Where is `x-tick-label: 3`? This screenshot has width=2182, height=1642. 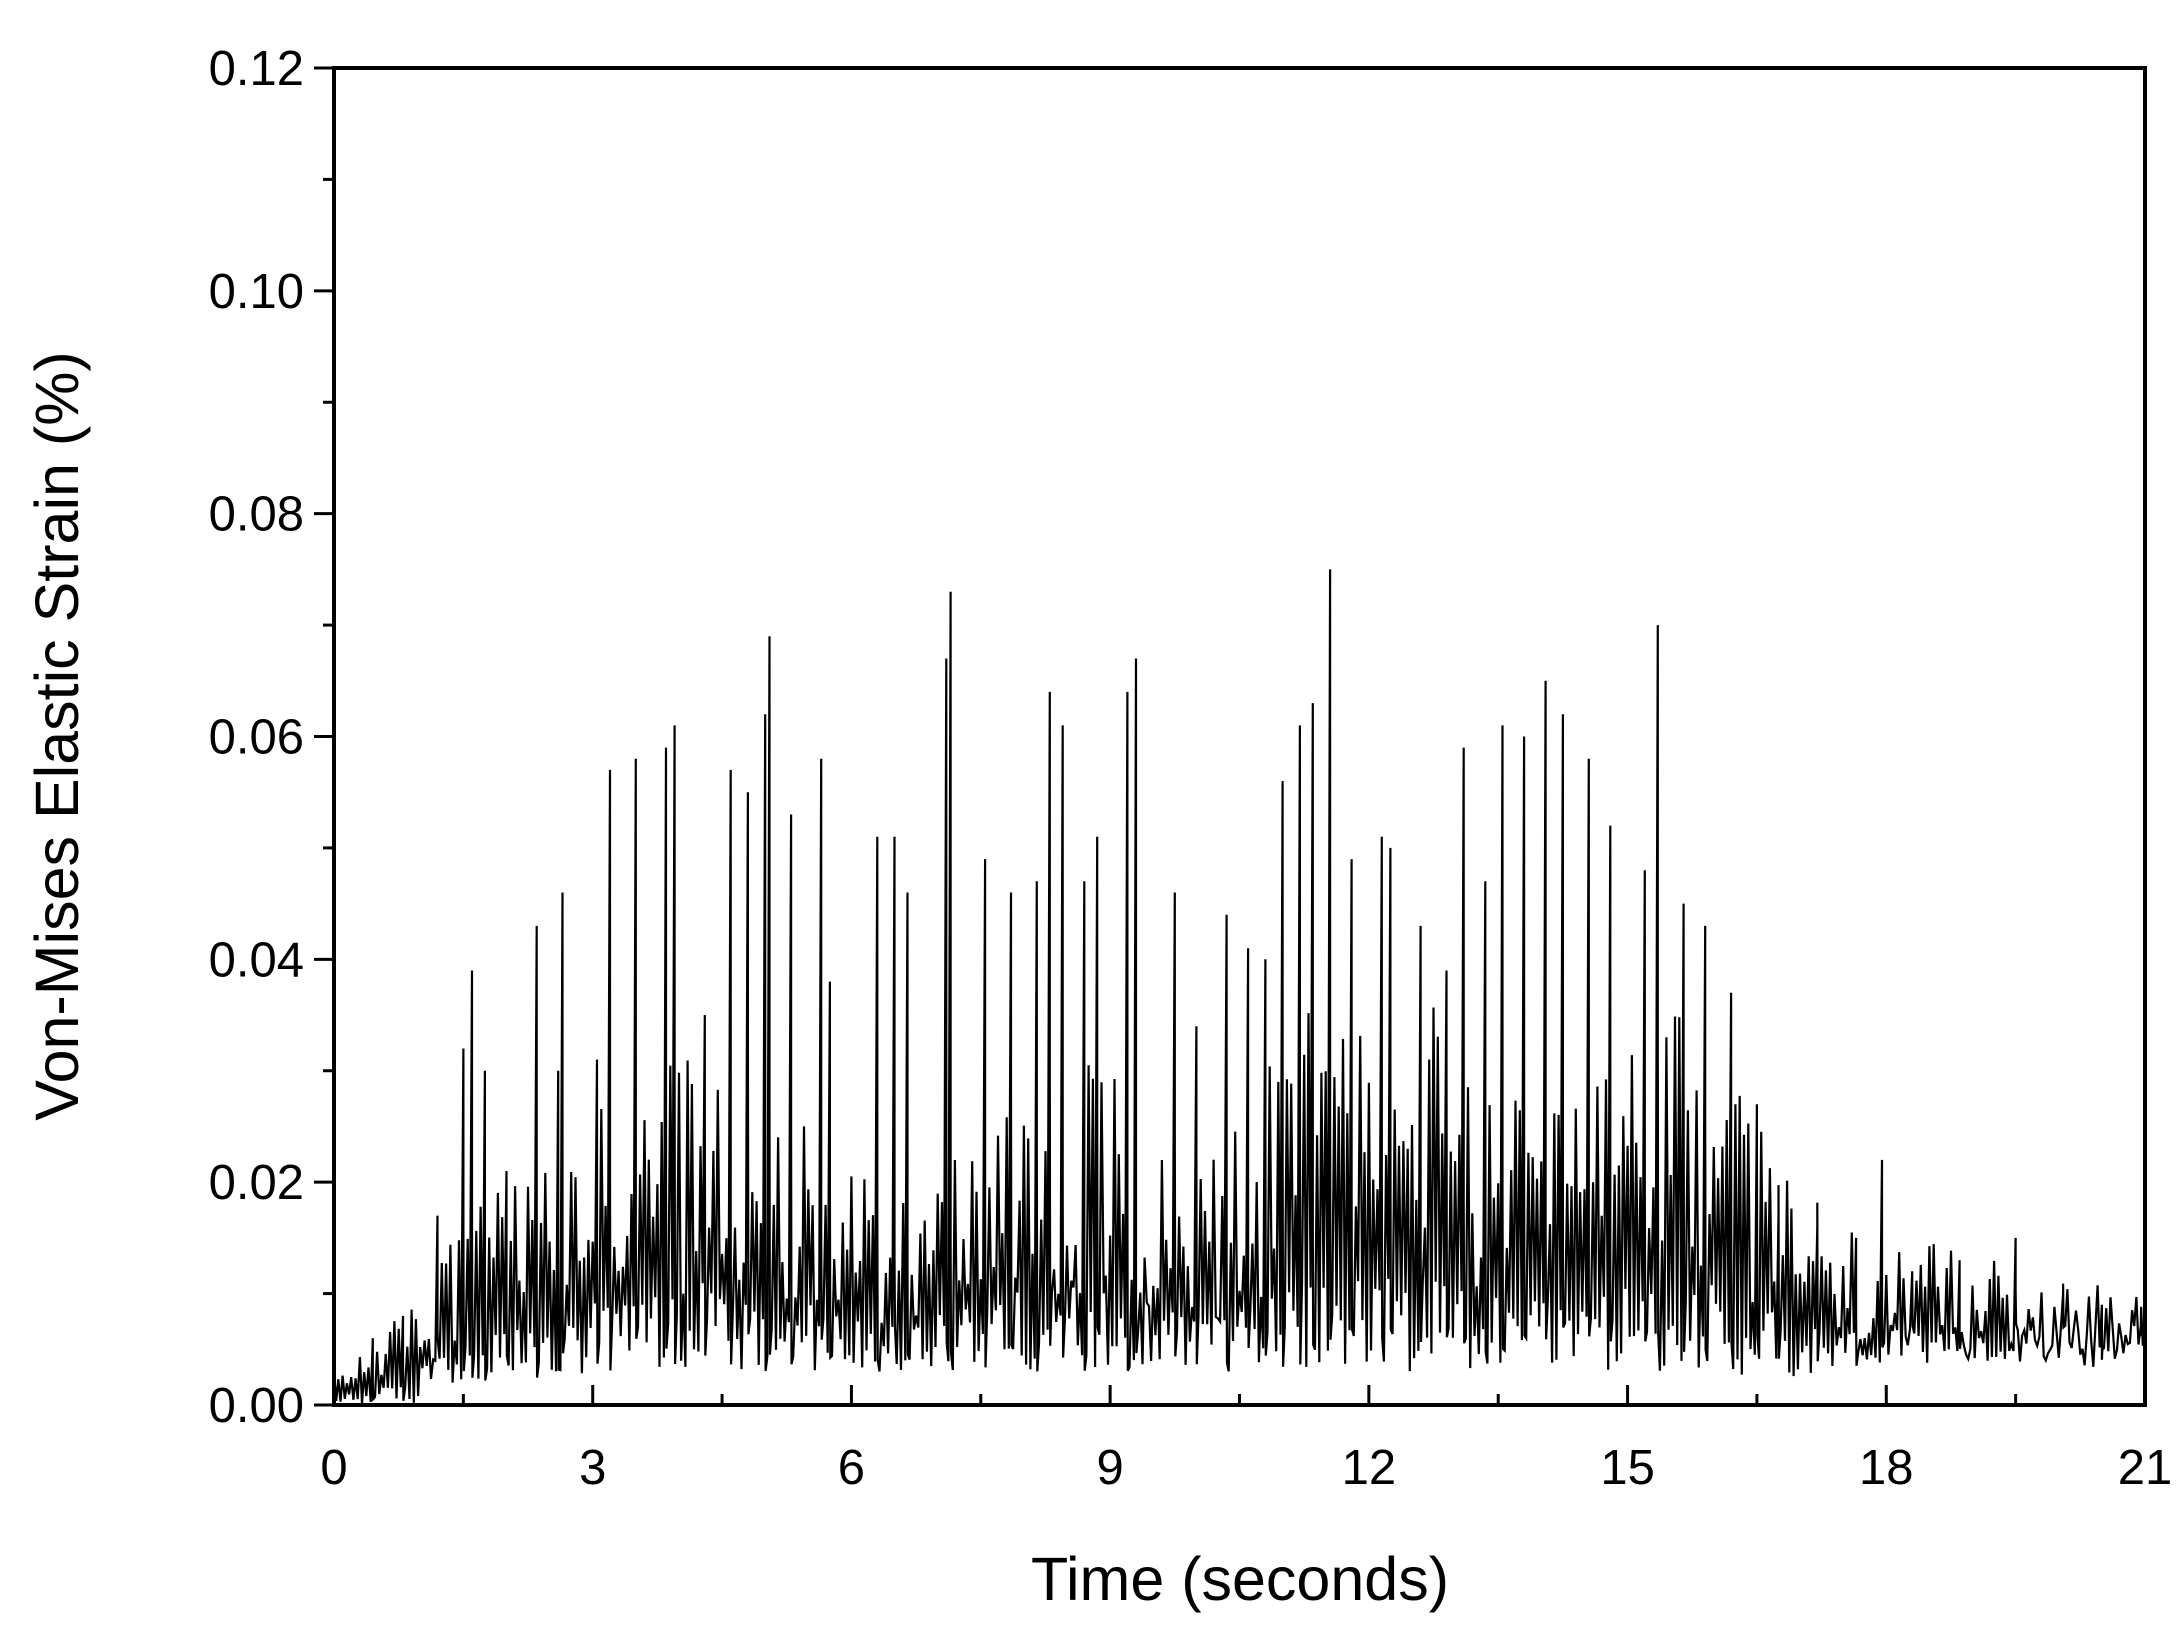 x-tick-label: 3 is located at coordinates (592, 1468).